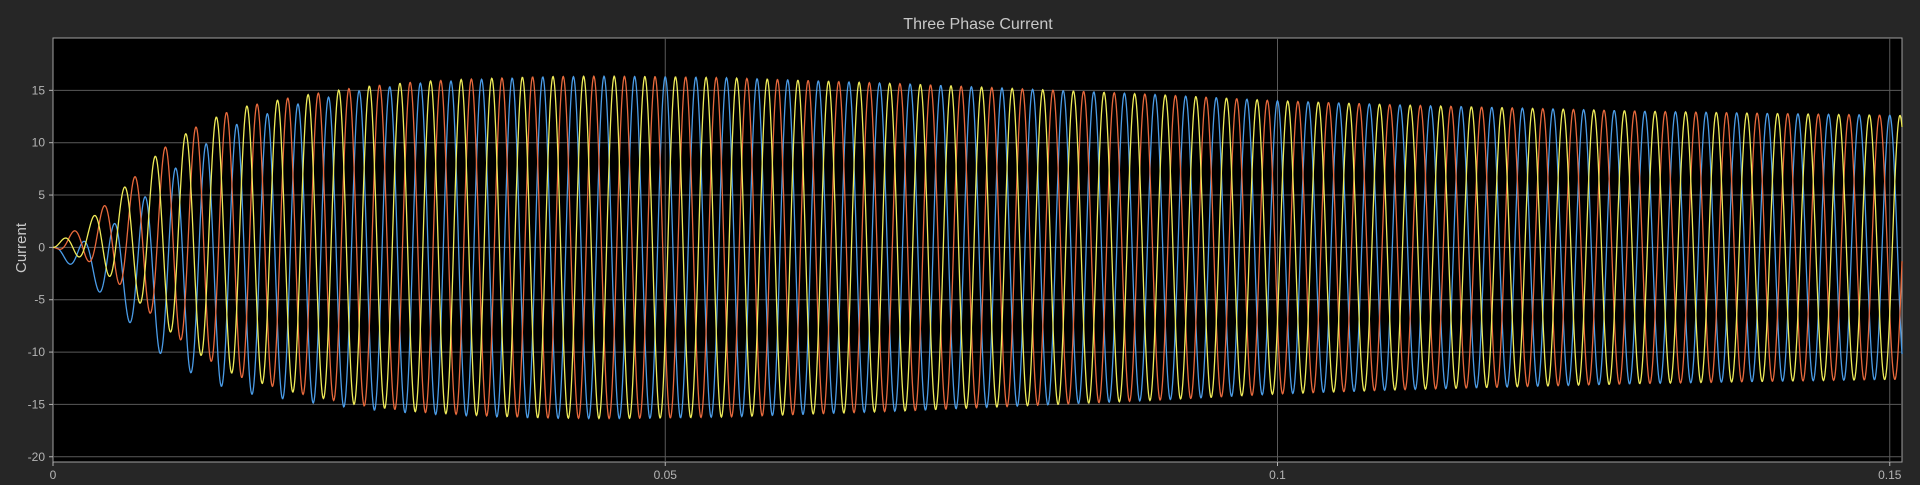 This screenshot has height=485, width=1920. Describe the element at coordinates (53, 475) in the screenshot. I see `x-tick-label: 0` at that location.